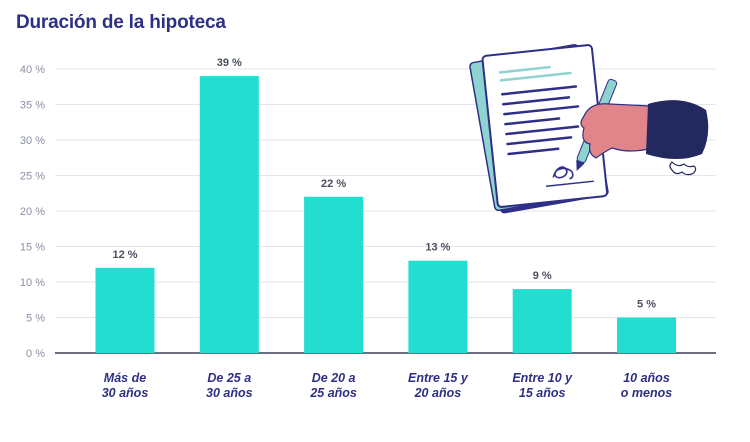  Describe the element at coordinates (542, 378) in the screenshot. I see `x-tick-label: Entre 10 y` at that location.